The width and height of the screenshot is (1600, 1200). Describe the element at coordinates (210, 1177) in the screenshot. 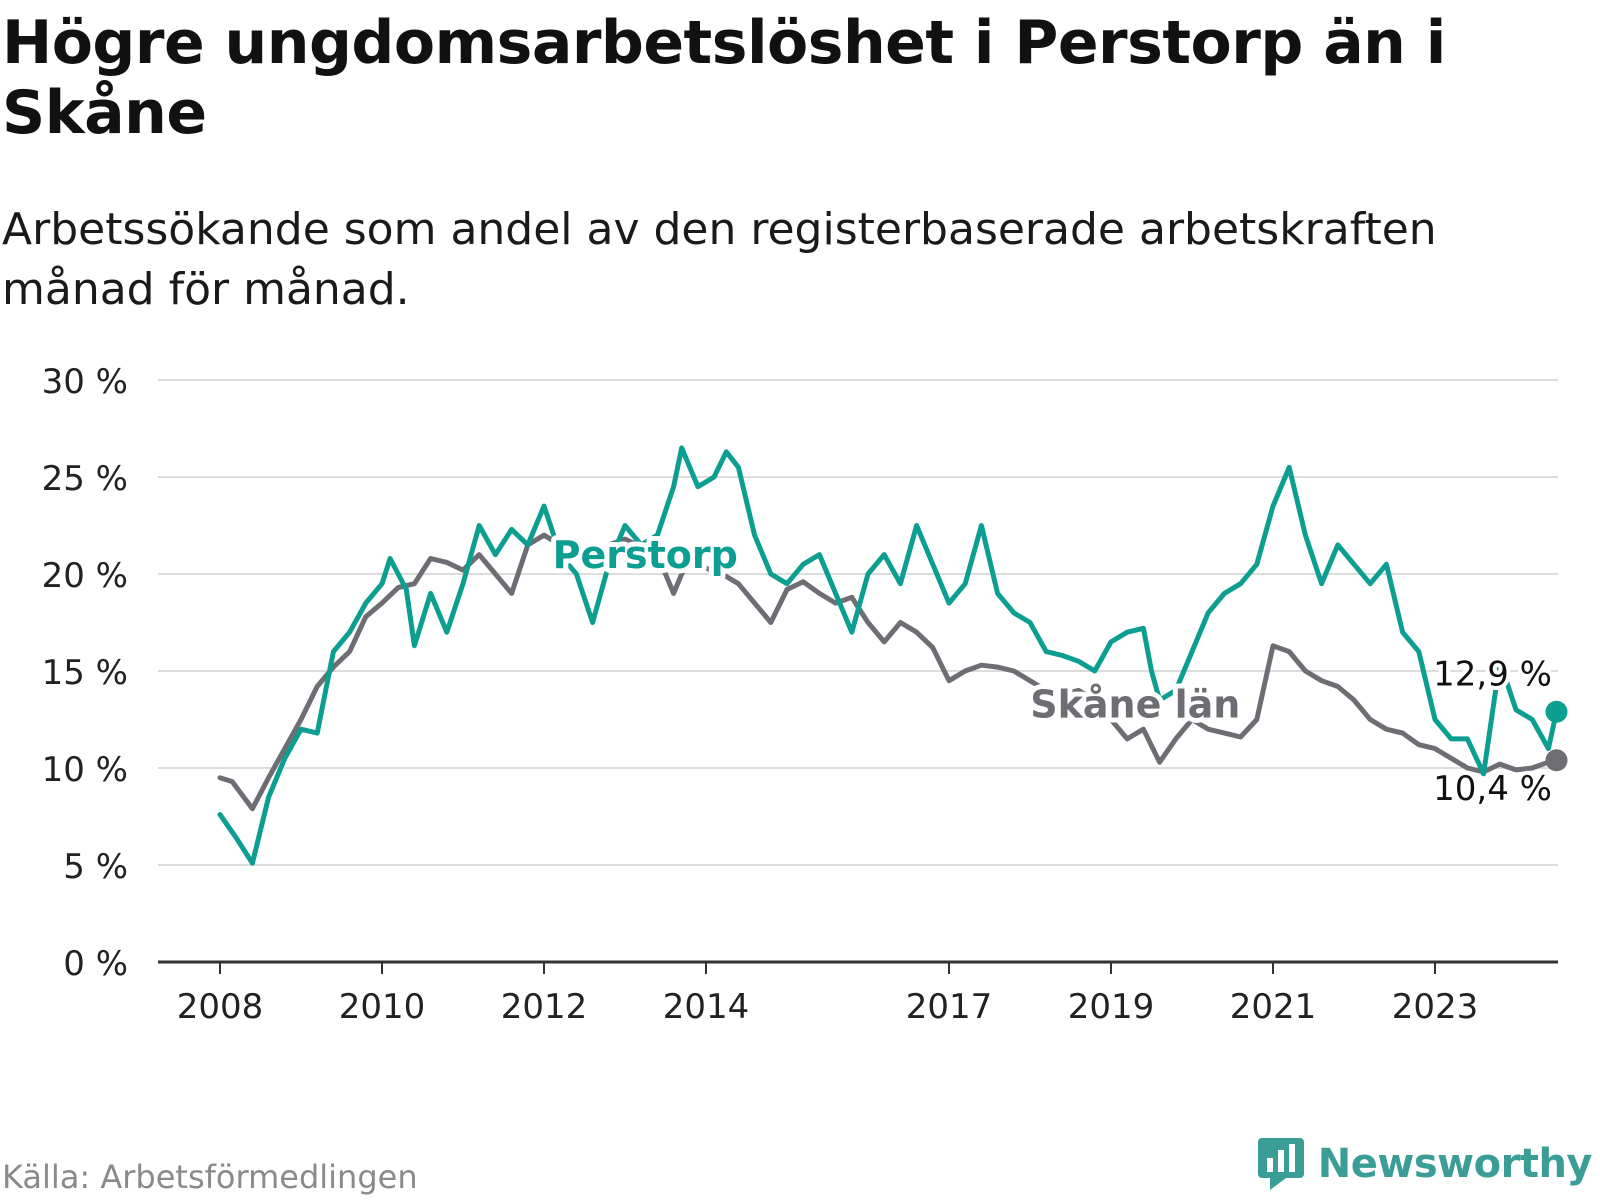

I see `source-note: Källa: Arbetsförmedlingen` at that location.